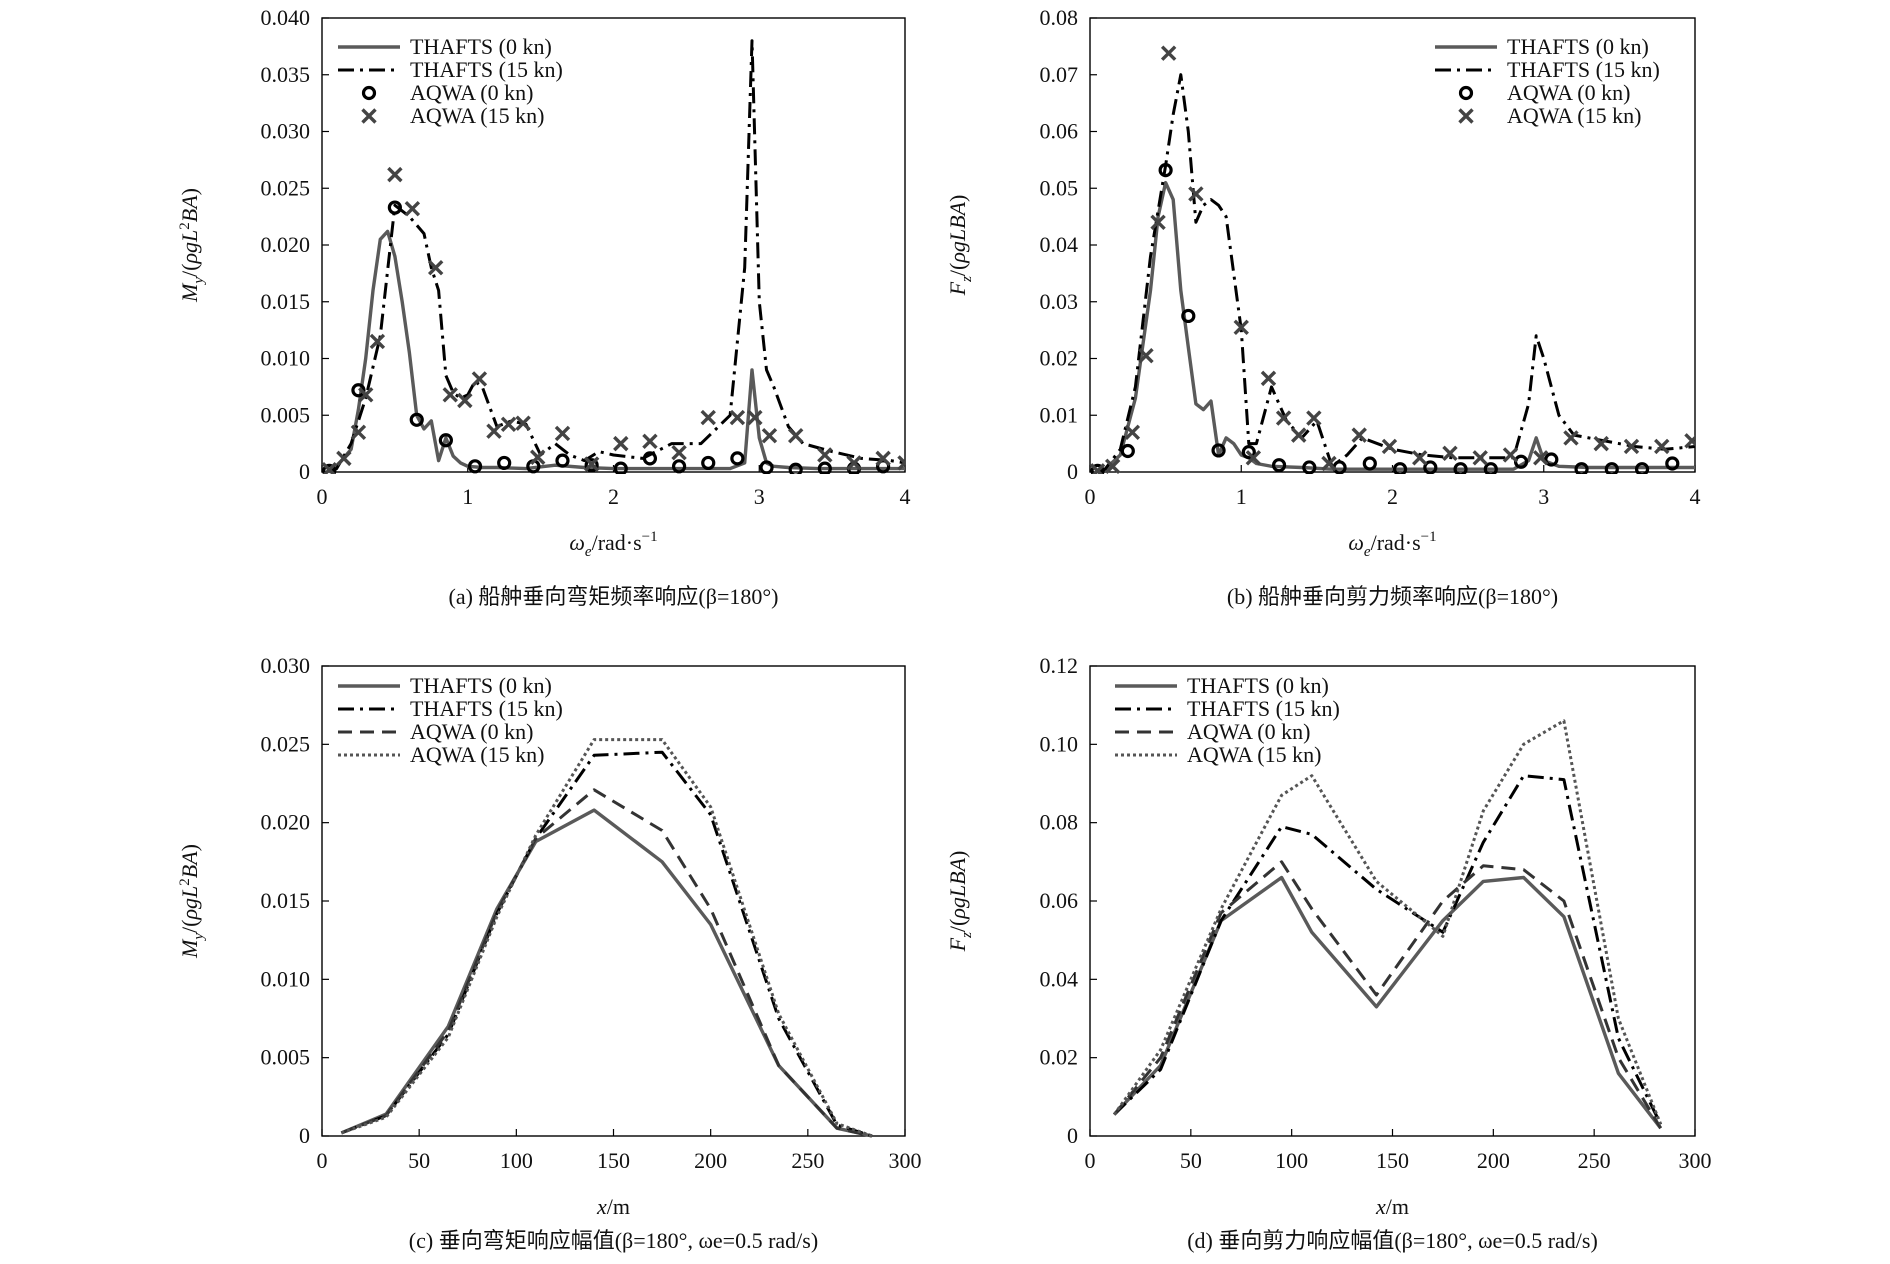 Image resolution: width=1890 pixels, height=1264 pixels. What do you see at coordinates (1059, 74) in the screenshot?
I see `y-tick-label: 0.07` at bounding box center [1059, 74].